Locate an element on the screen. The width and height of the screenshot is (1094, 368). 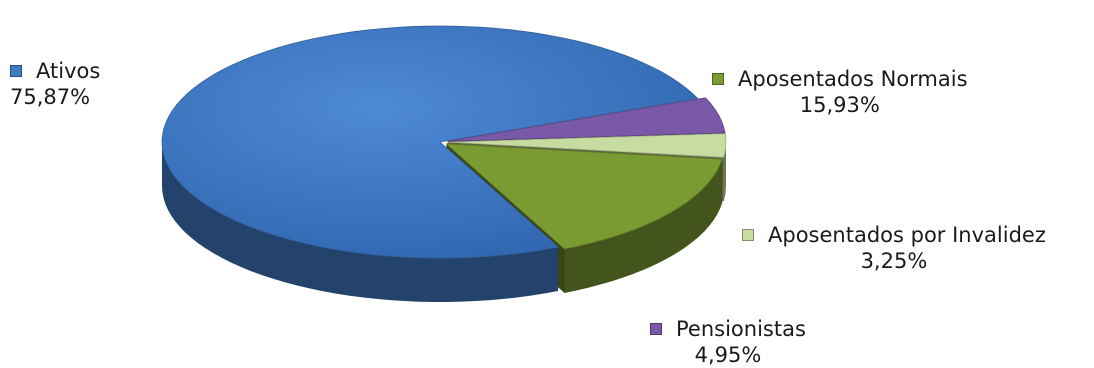
legend-swatch-ativos is located at coordinates (16, 71).